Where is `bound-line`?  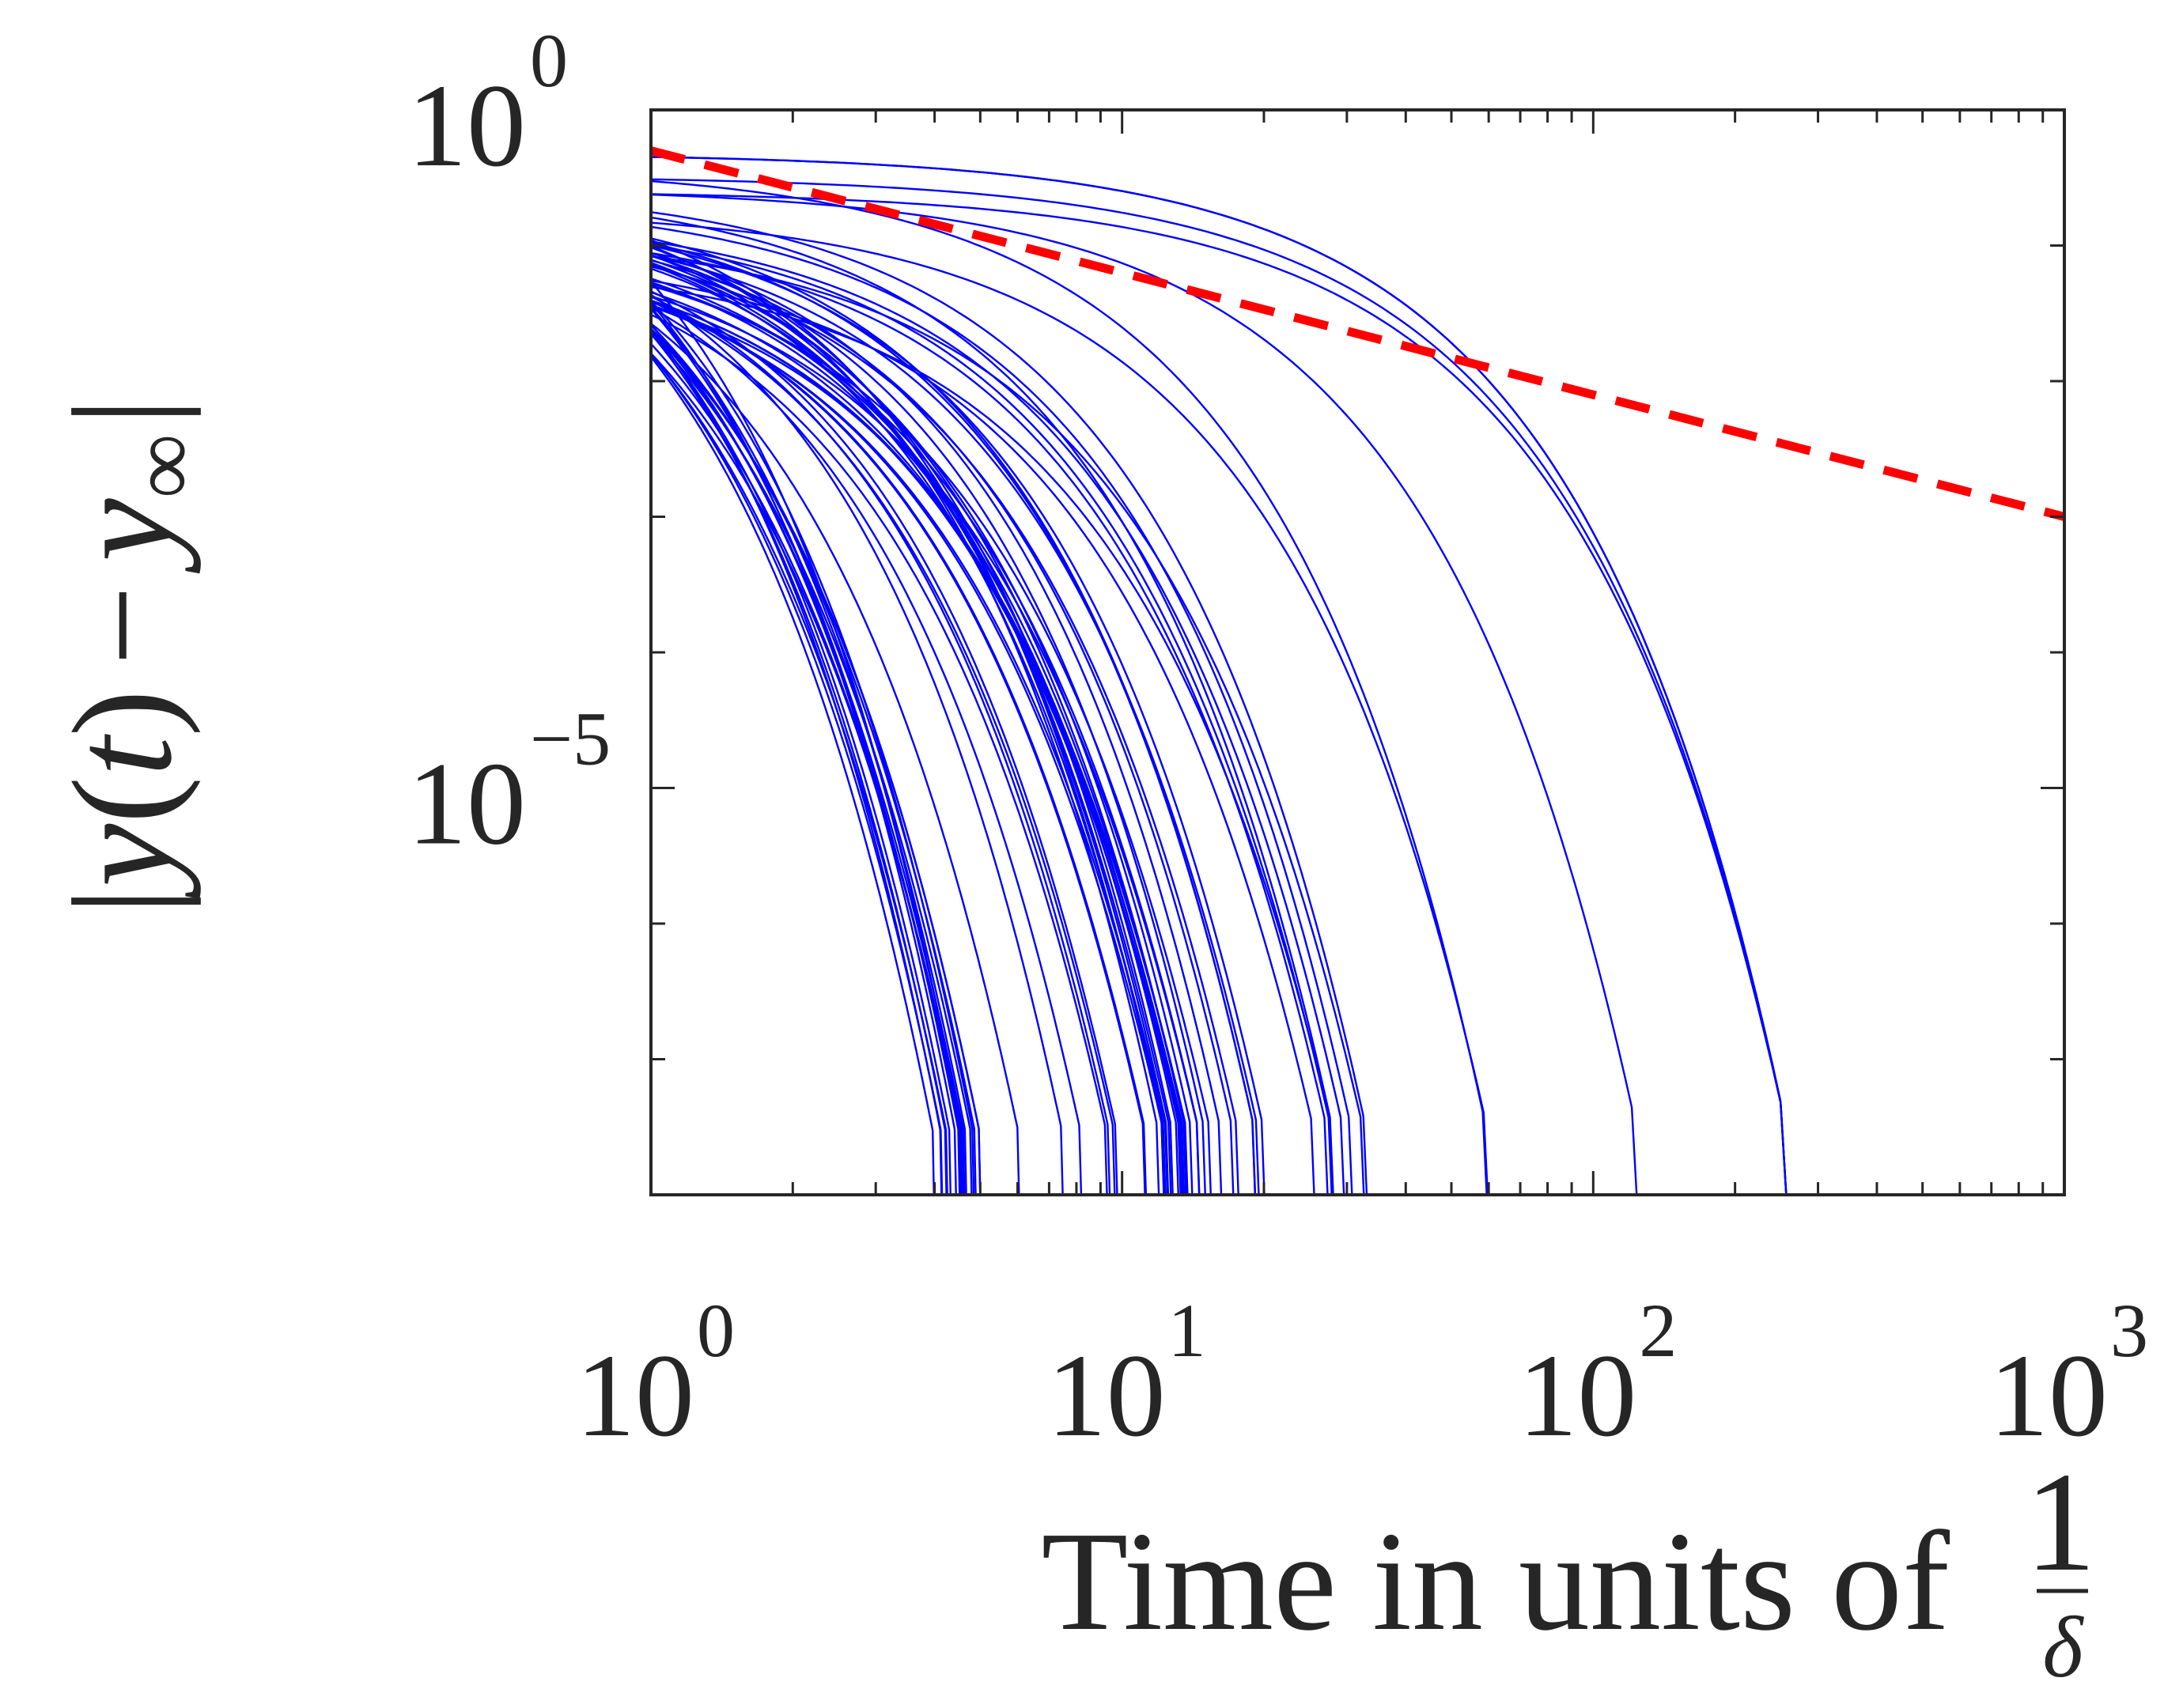 bound-line is located at coordinates (1357, 333).